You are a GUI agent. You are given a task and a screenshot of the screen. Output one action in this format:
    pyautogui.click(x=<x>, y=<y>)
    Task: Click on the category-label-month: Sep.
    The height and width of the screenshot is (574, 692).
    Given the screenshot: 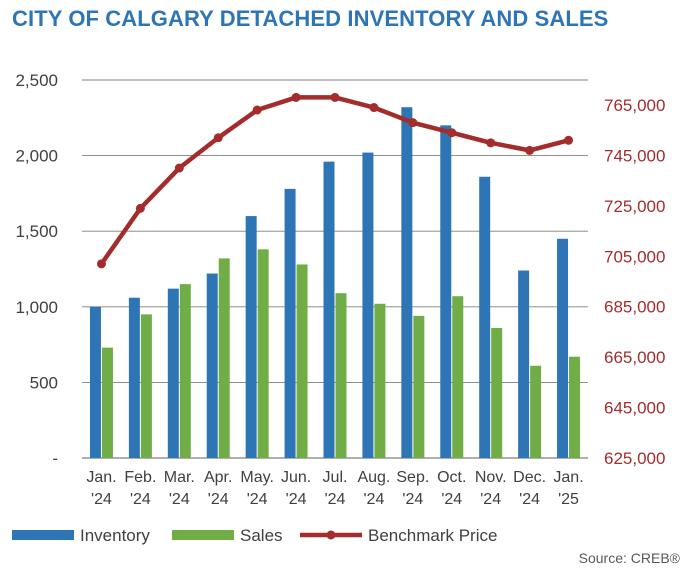 What is the action you would take?
    pyautogui.click(x=412, y=477)
    